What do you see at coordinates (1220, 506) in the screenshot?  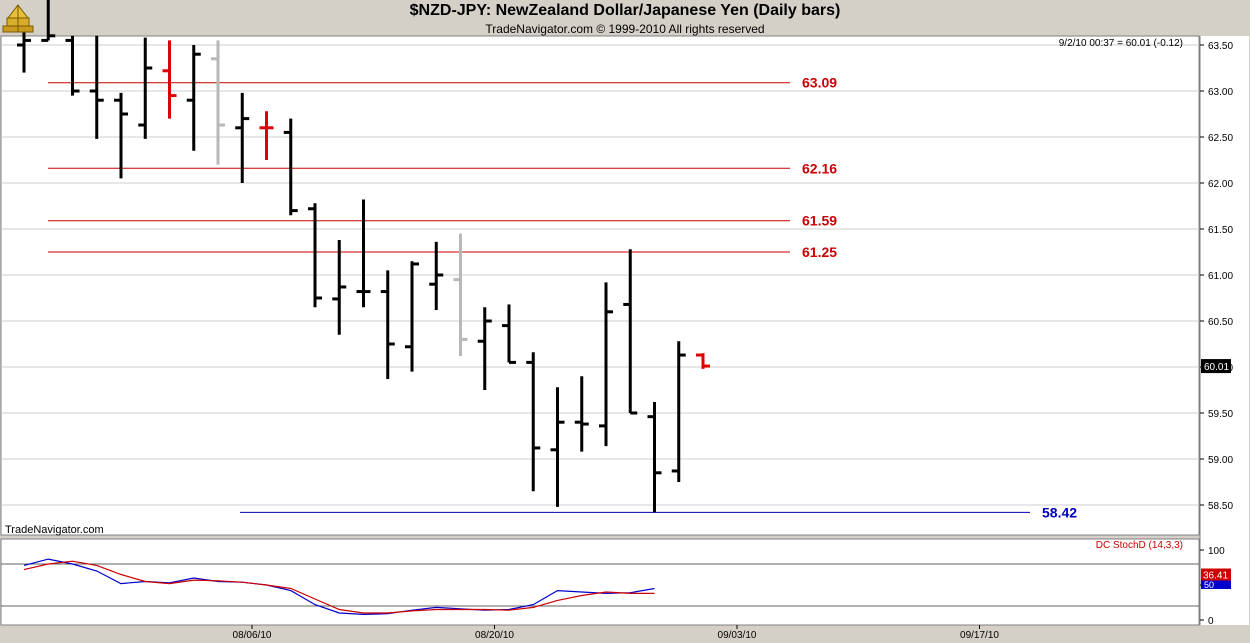 I see `y-tick-label: 58.50` at bounding box center [1220, 506].